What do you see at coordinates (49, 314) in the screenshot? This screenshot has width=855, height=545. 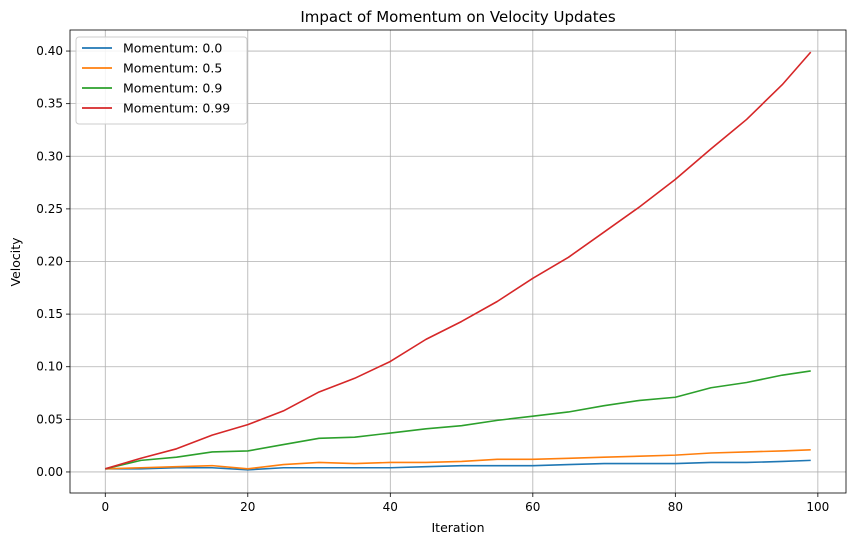 I see `y-tick-label: 0.15` at bounding box center [49, 314].